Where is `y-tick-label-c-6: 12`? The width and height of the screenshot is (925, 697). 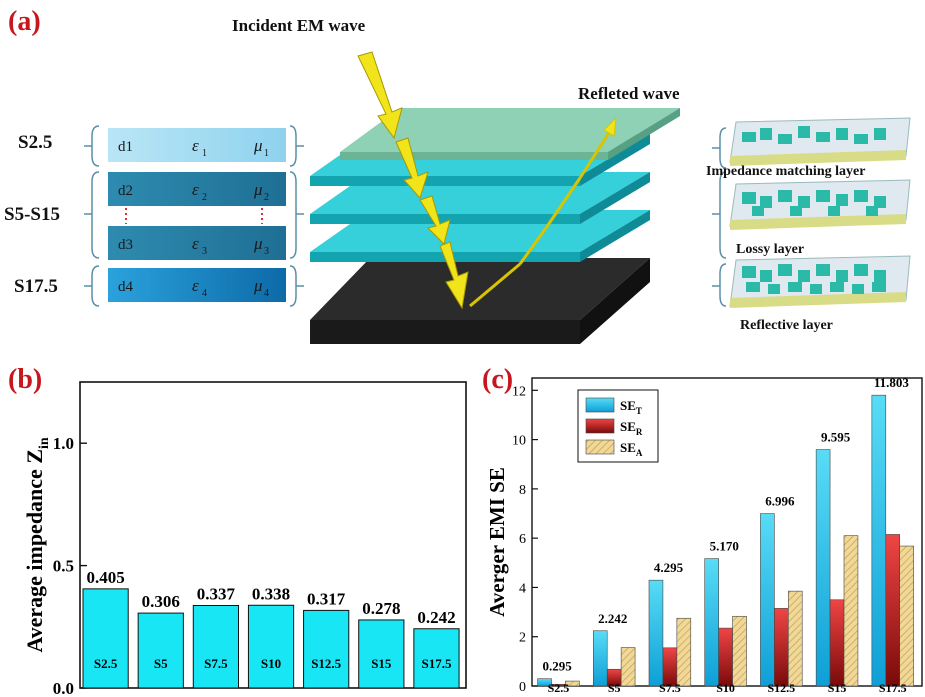
y-tick-label-c-6: 12 is located at coordinates (519, 391).